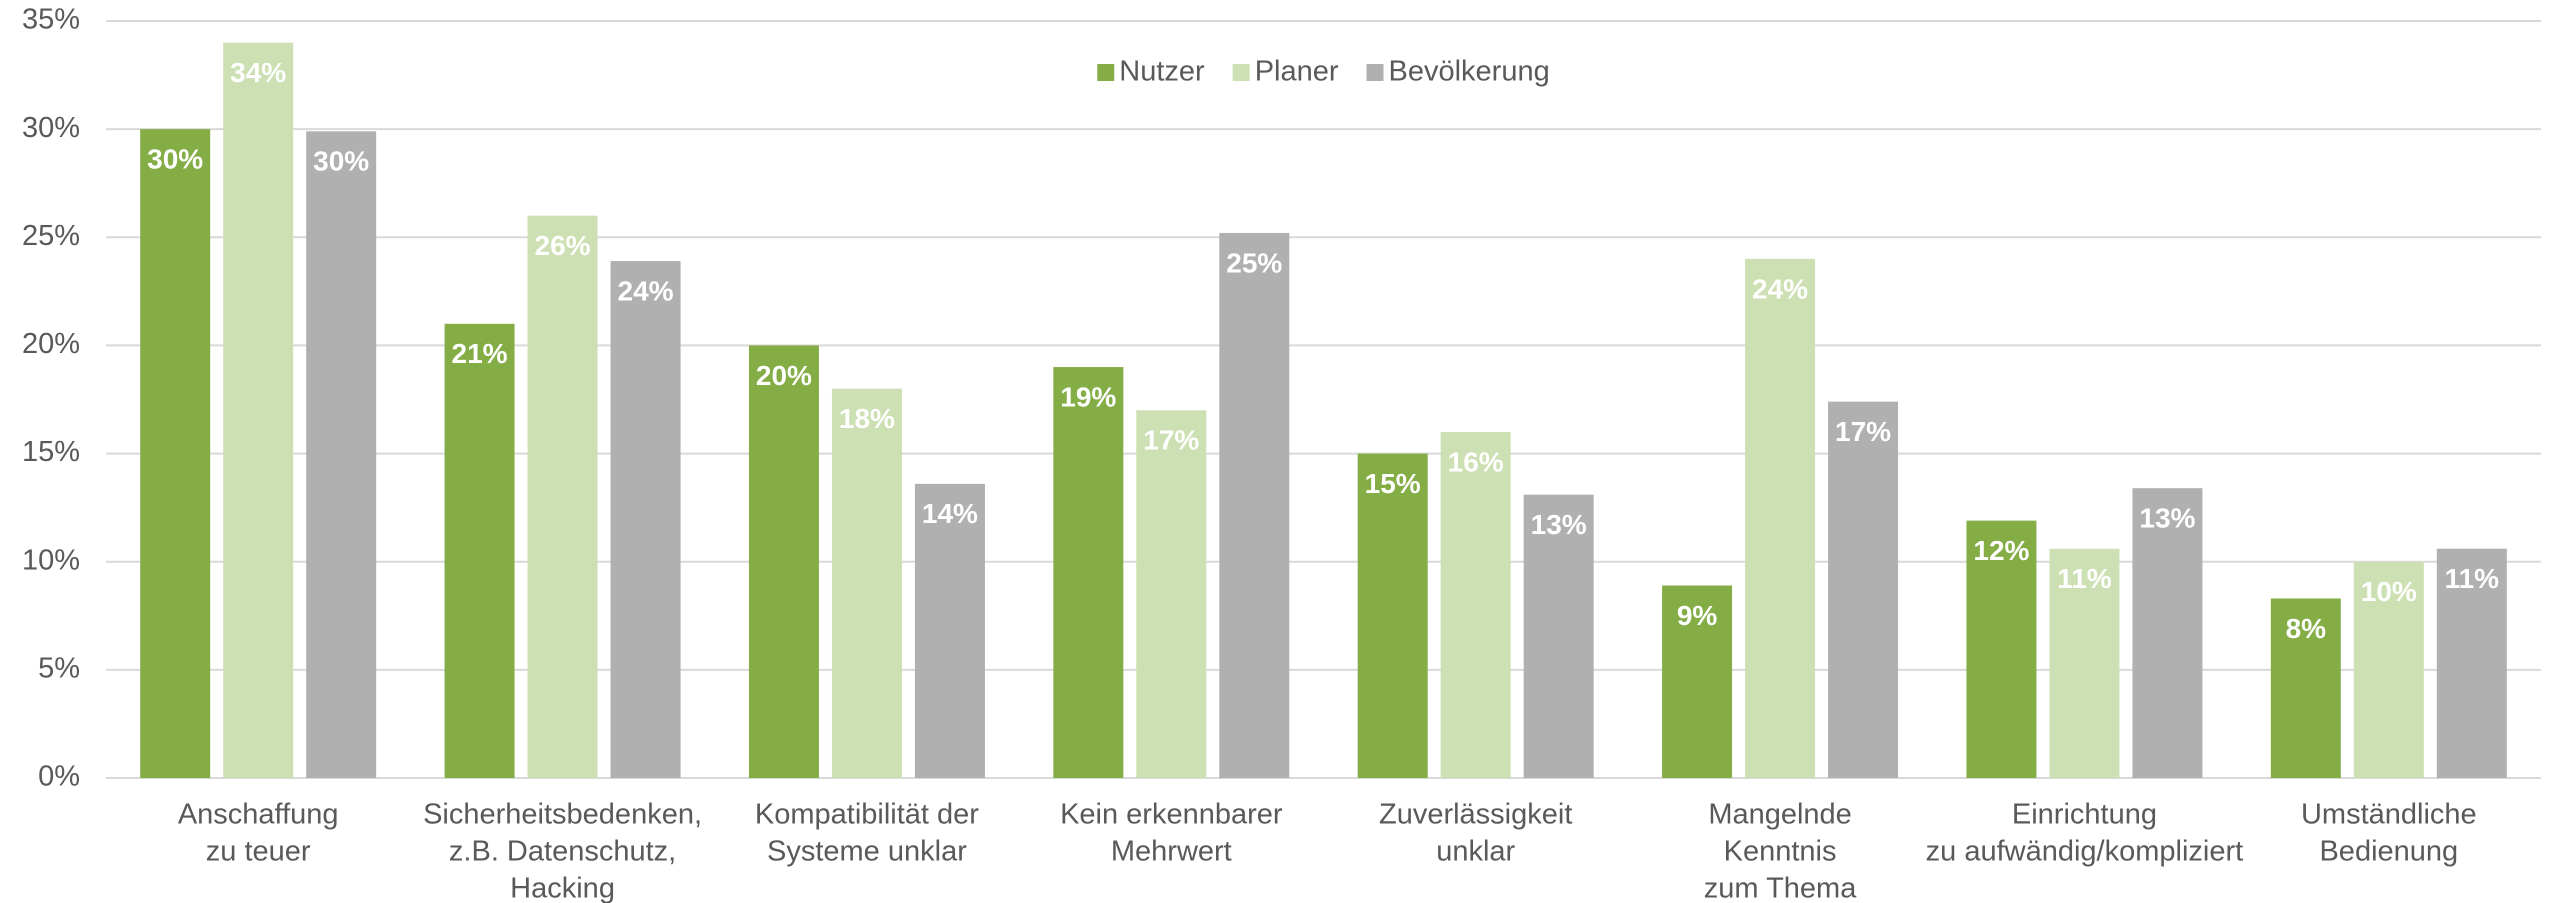 Image resolution: width=2551 pixels, height=903 pixels. What do you see at coordinates (867, 418) in the screenshot?
I see `data-label: 18%` at bounding box center [867, 418].